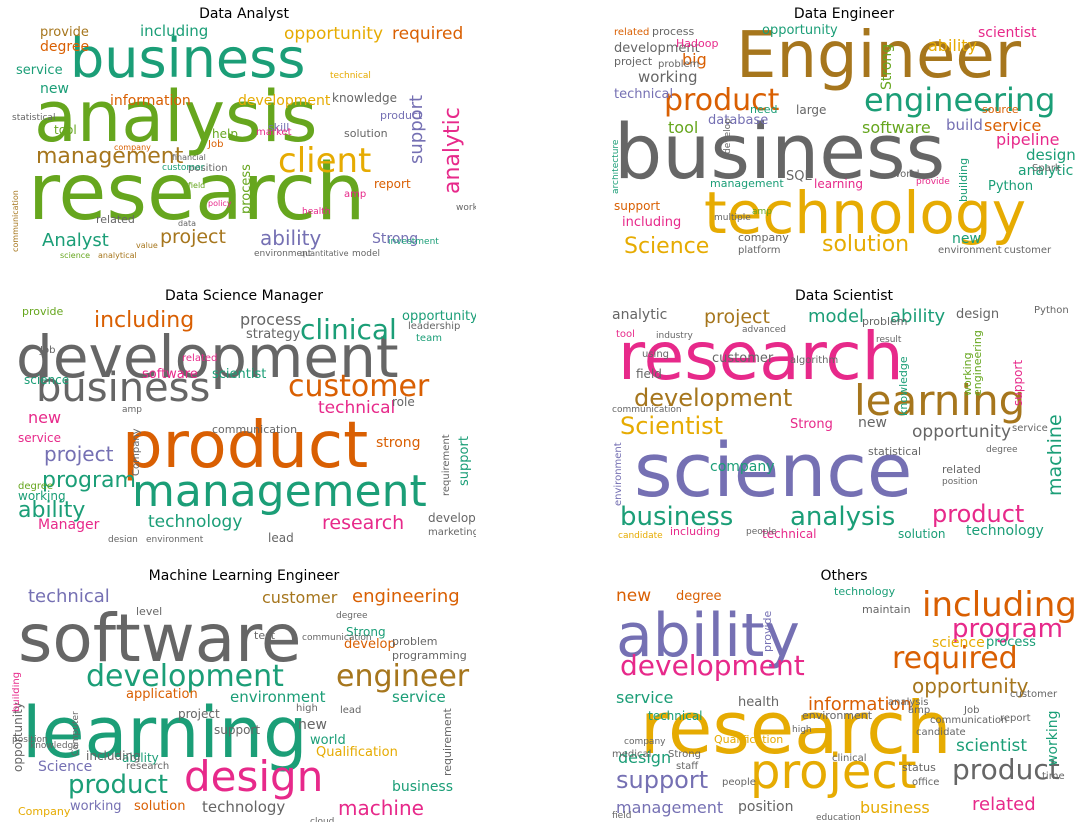  I want to click on cloud-word-leadership: leadership, so click(434, 326).